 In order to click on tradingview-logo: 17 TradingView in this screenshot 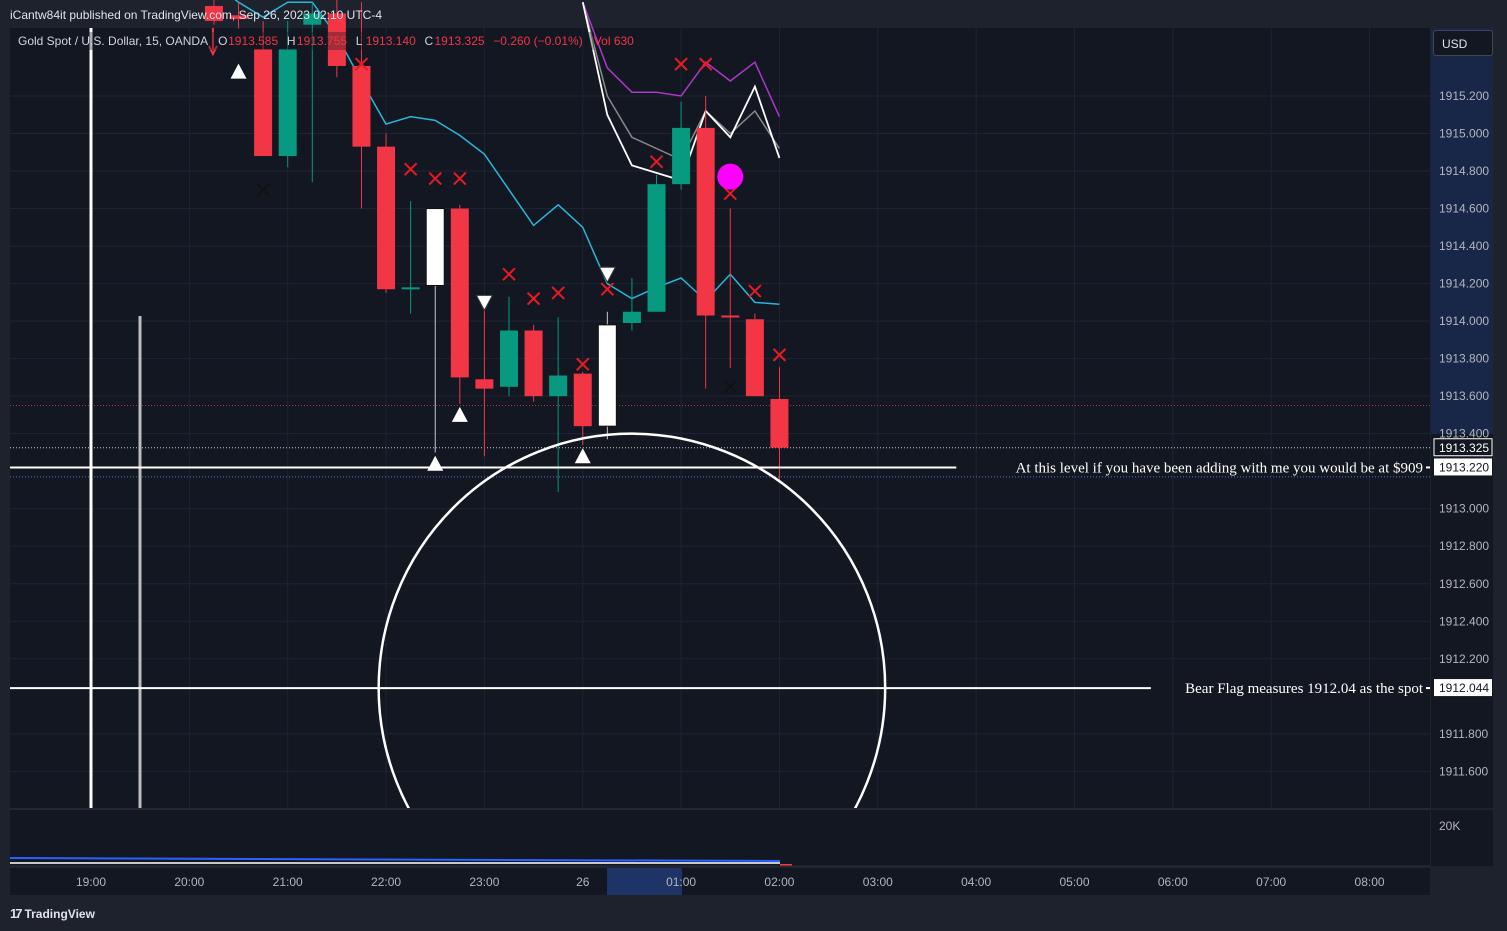, I will do `click(52, 913)`.